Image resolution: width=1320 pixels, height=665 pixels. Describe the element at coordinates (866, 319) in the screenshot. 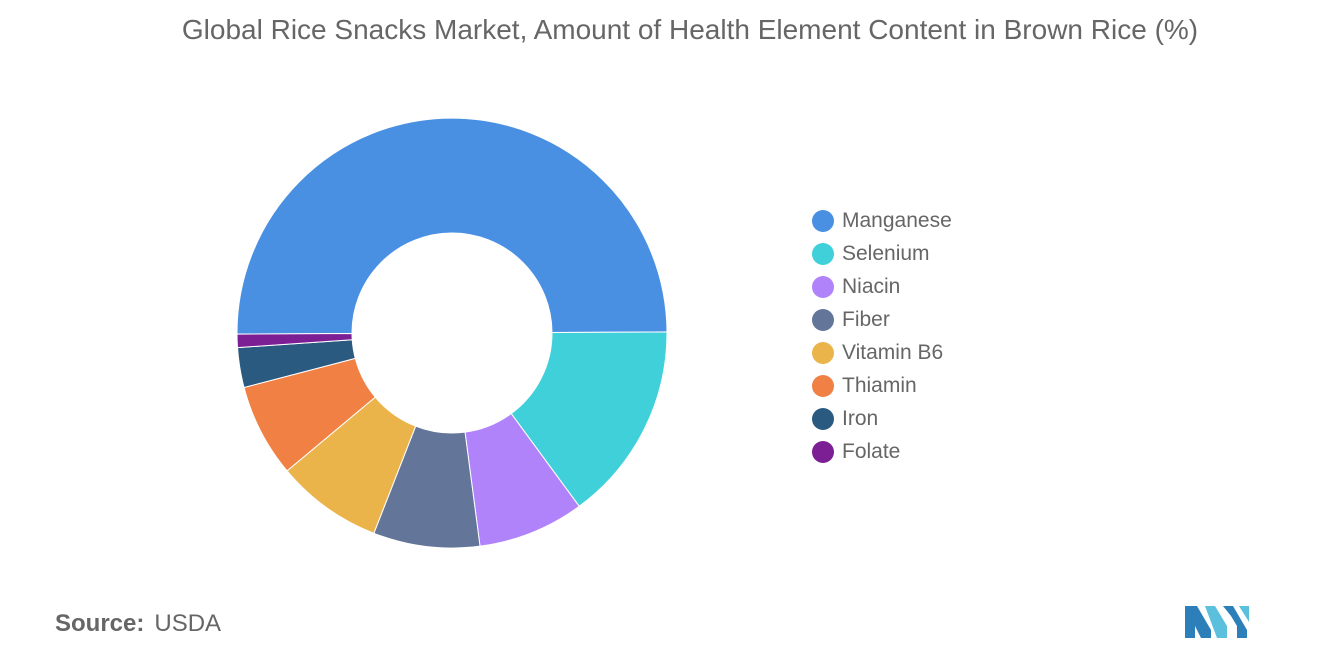

I see `legend-label: Fiber` at that location.